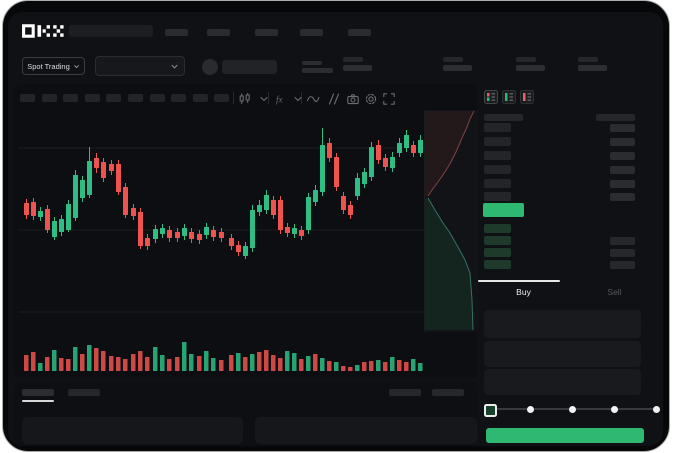  I want to click on account-pill, so click(249, 67).